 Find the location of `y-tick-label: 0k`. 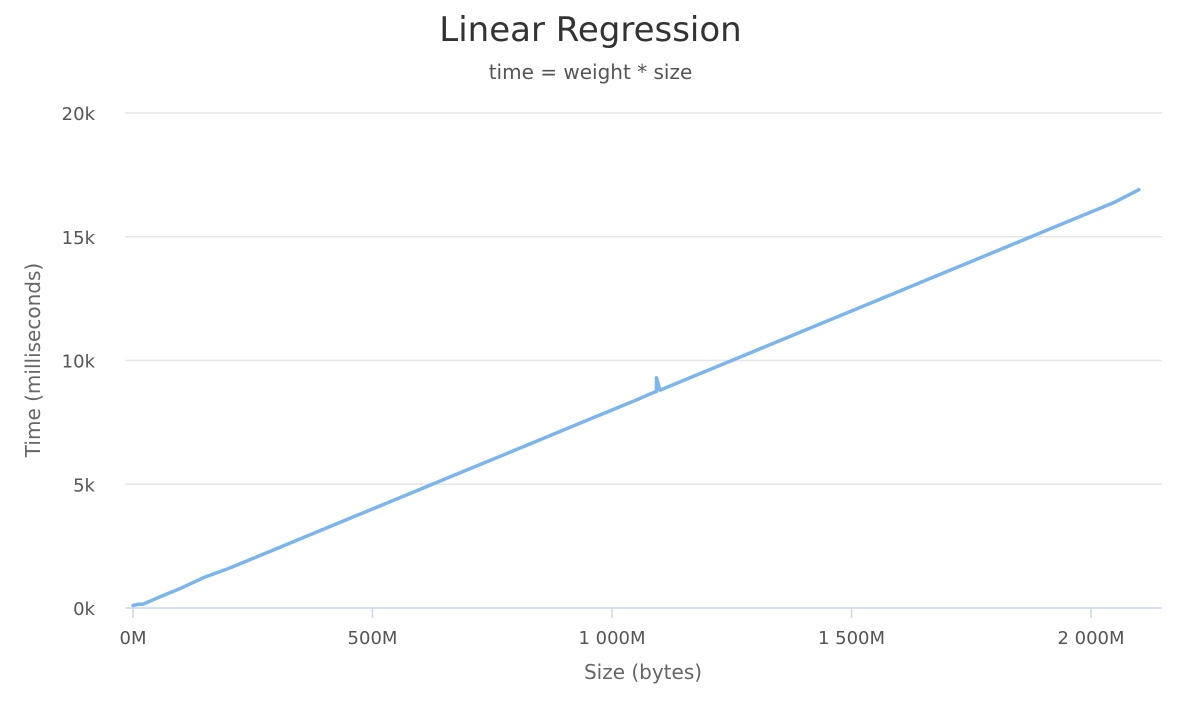

y-tick-label: 0k is located at coordinates (84, 609).